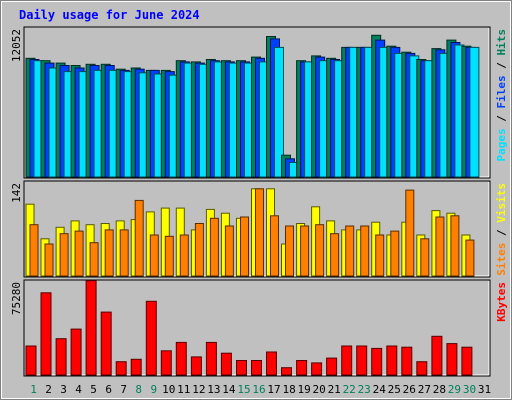 This screenshot has width=512, height=400. What do you see at coordinates (108, 389) in the screenshot?
I see `x-tick-label: 6` at bounding box center [108, 389].